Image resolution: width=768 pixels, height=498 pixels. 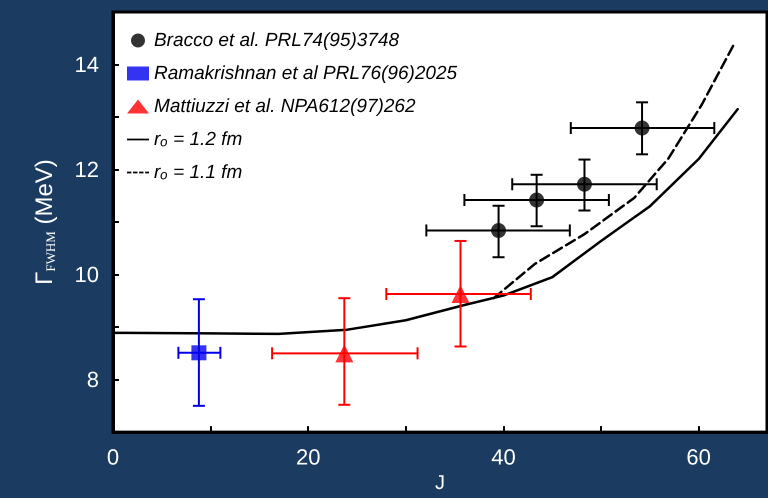 I want to click on y-tick-label: 14, so click(x=86, y=65).